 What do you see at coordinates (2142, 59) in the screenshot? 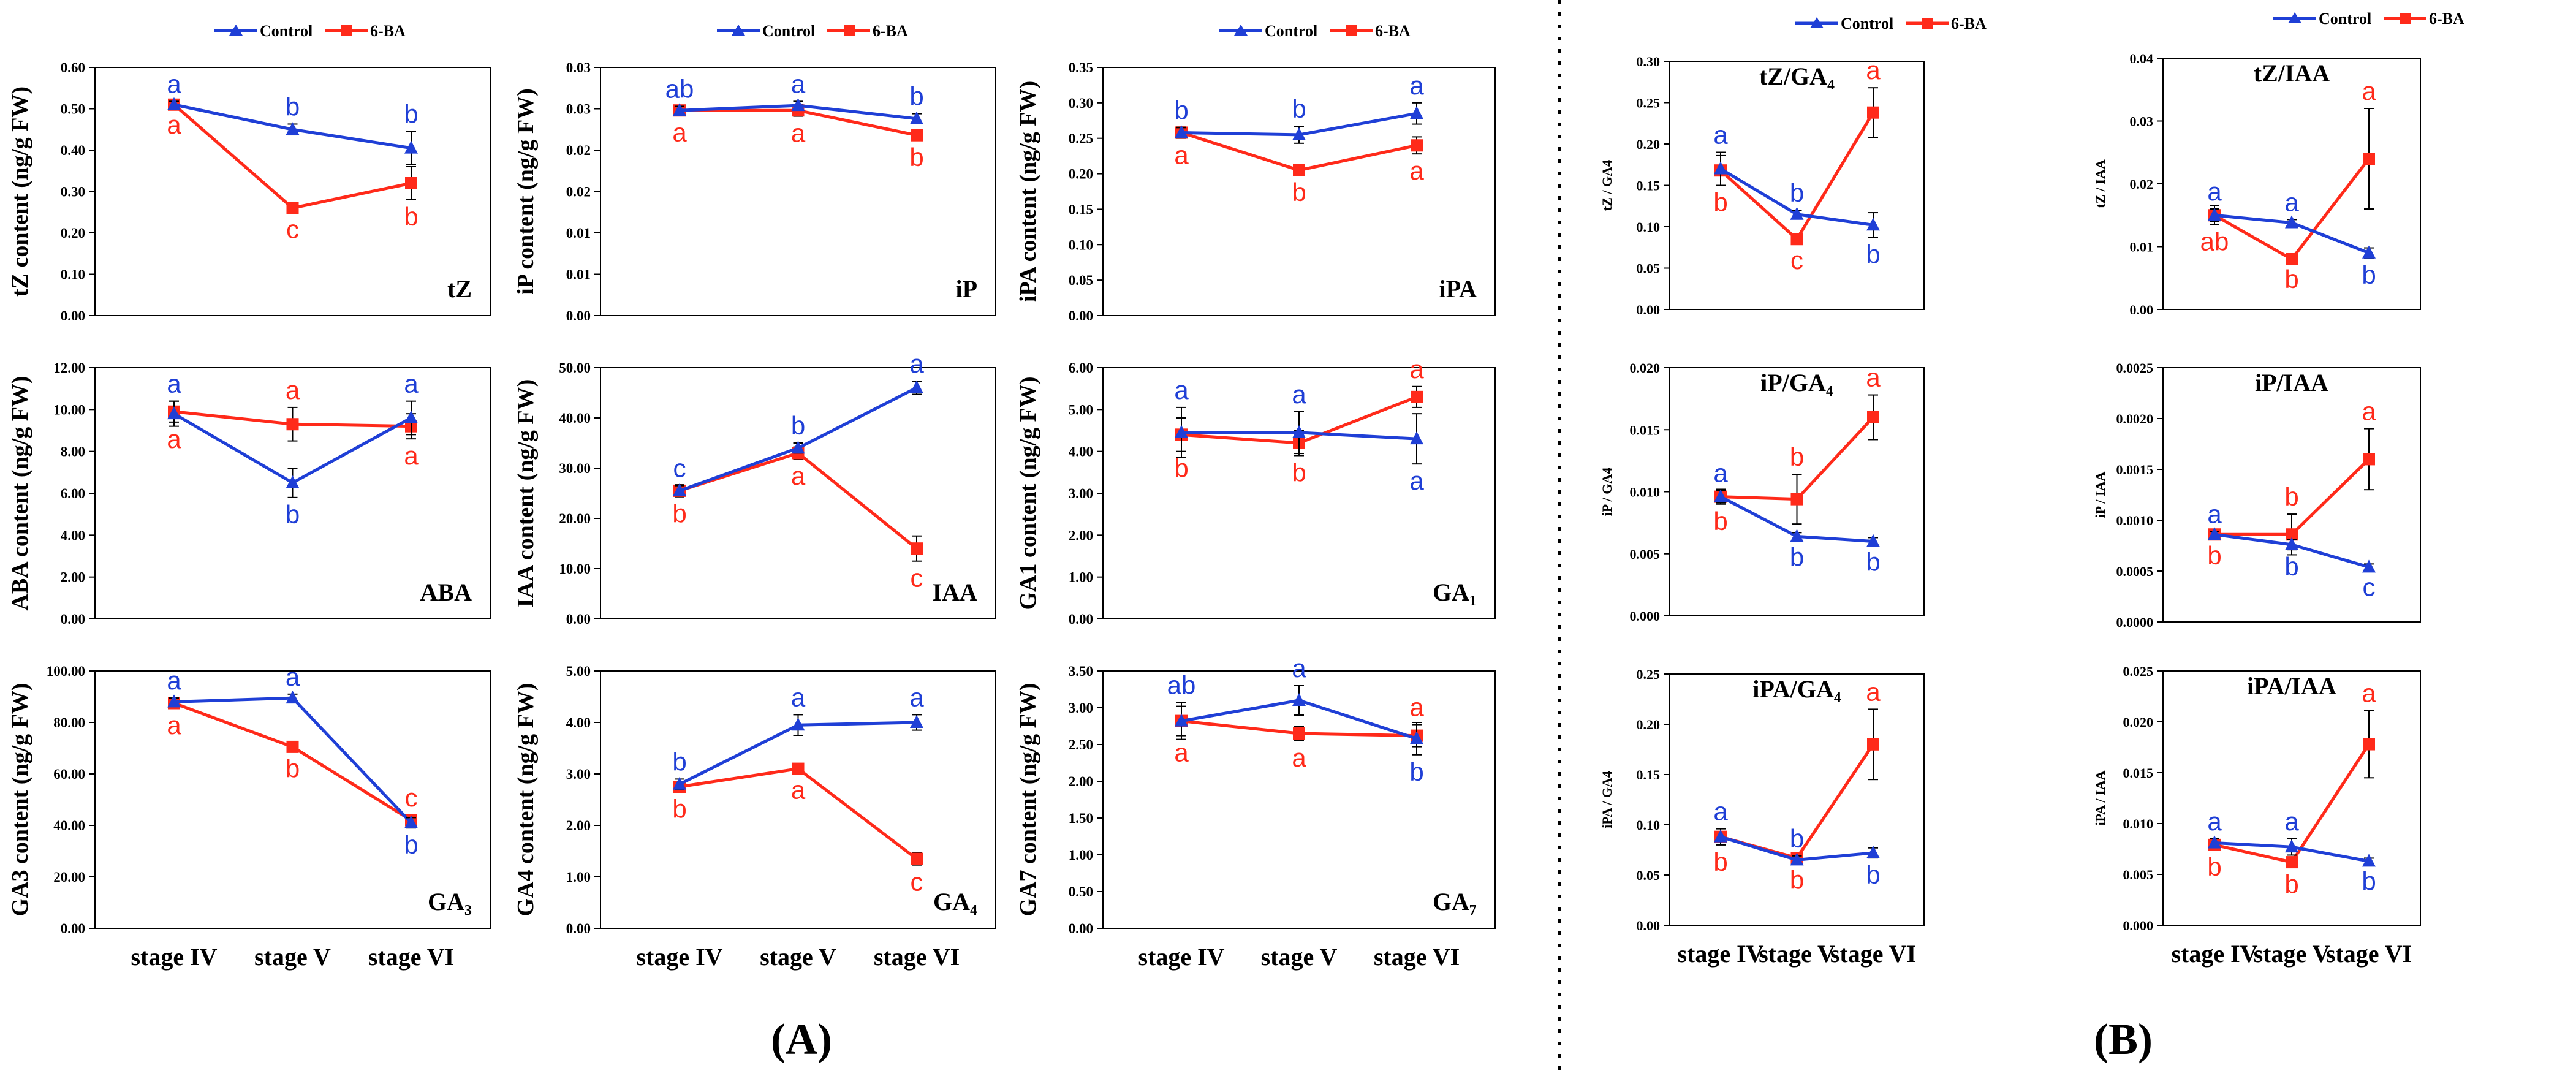
I see `y-tick-label: 0.04` at bounding box center [2142, 59].